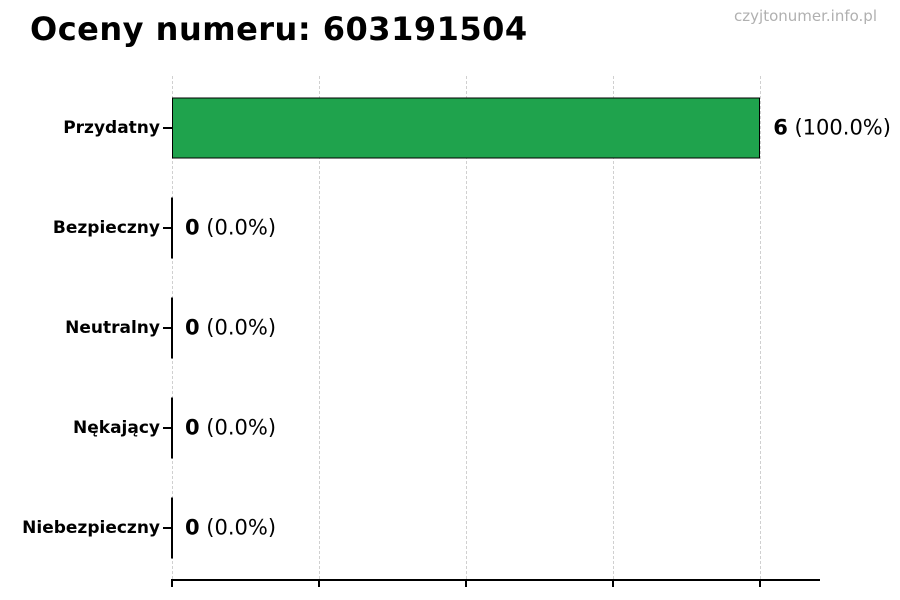 This screenshot has width=900, height=600. I want to click on bar-value-count: 6, so click(780, 127).